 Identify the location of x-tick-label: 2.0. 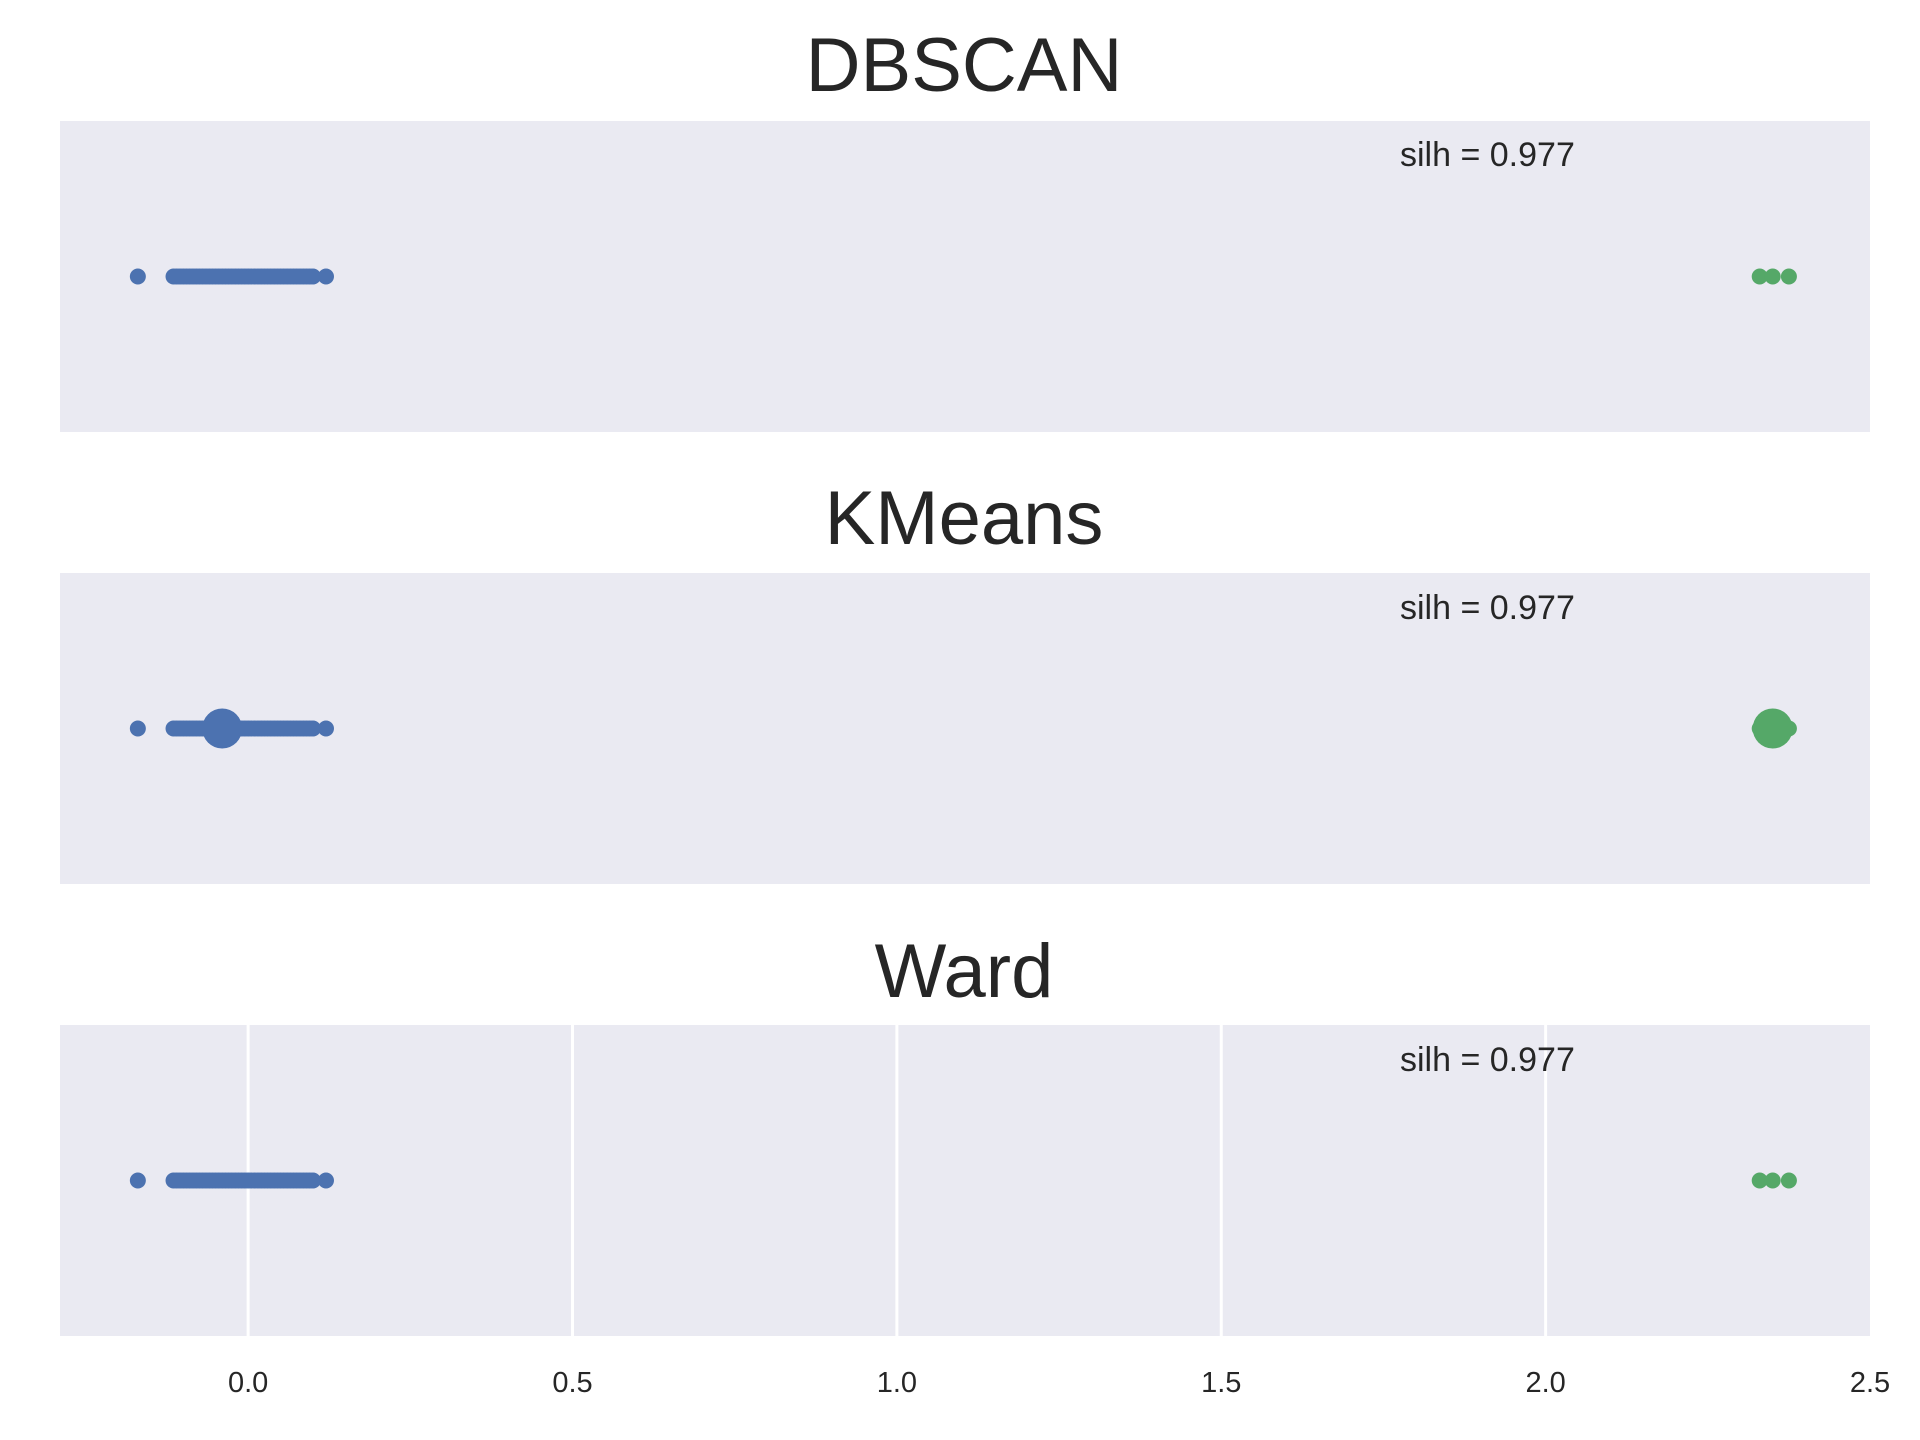
(1545, 1383).